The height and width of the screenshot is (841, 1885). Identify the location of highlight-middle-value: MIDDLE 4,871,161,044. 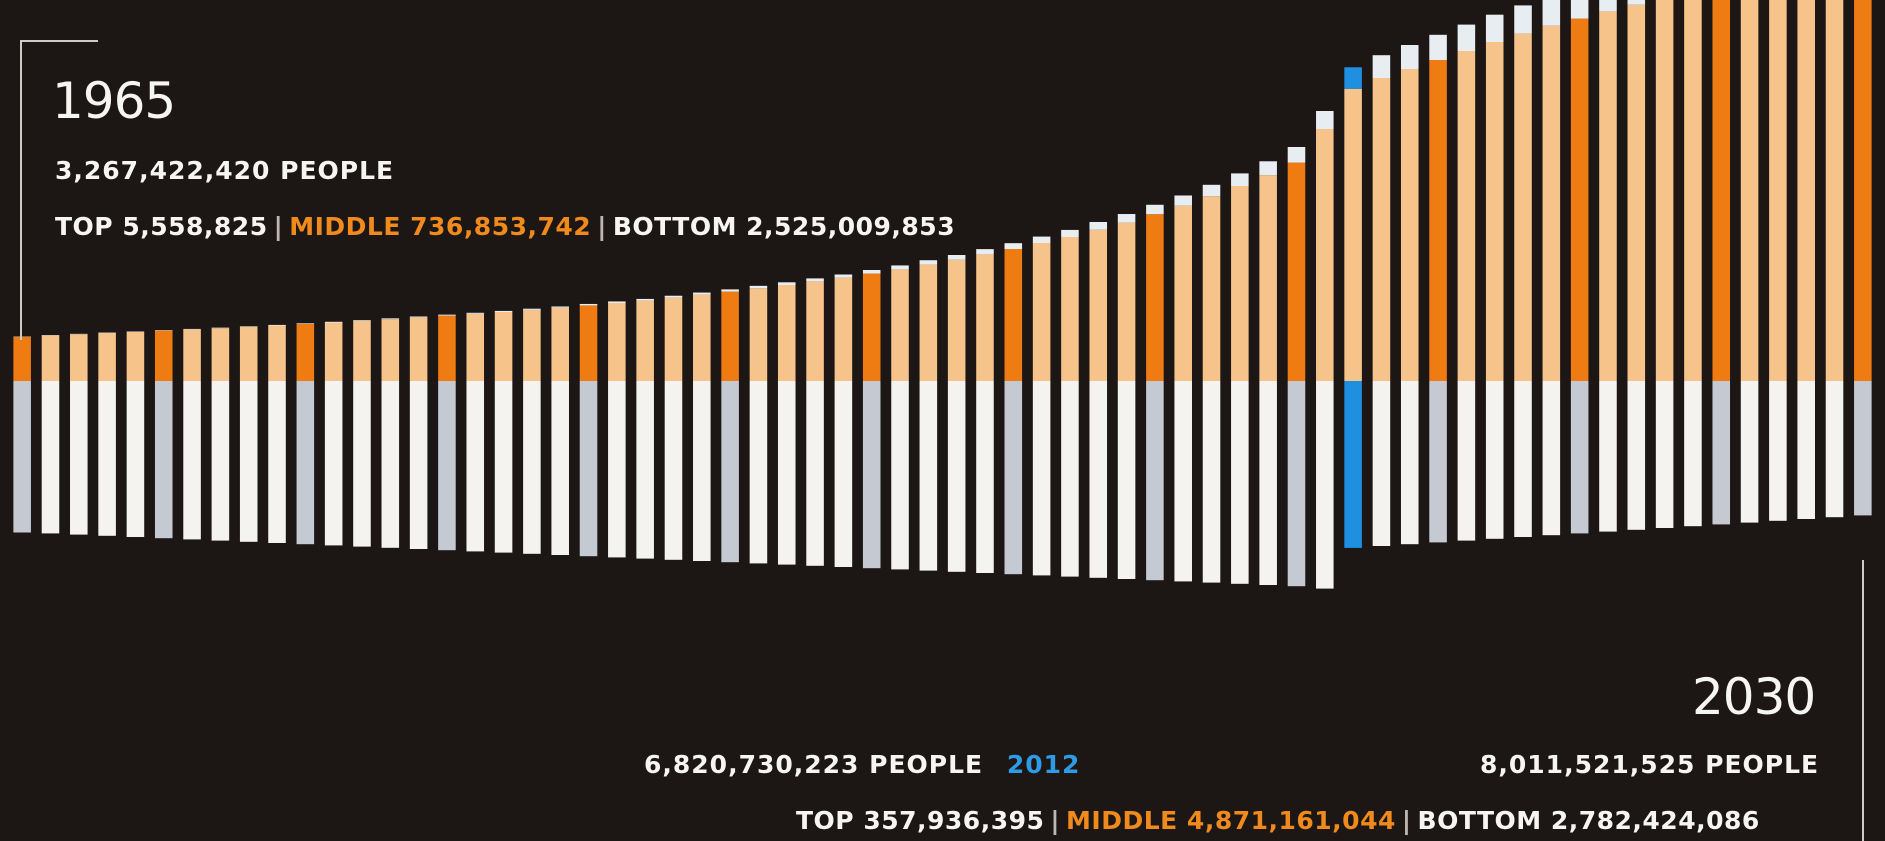
(1231, 820).